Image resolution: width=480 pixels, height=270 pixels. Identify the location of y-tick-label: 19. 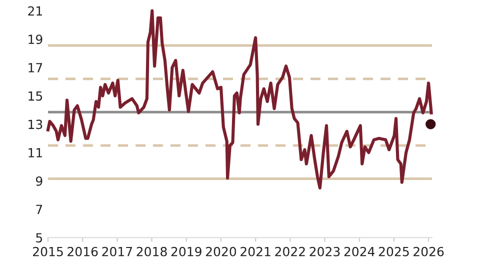
(35, 39).